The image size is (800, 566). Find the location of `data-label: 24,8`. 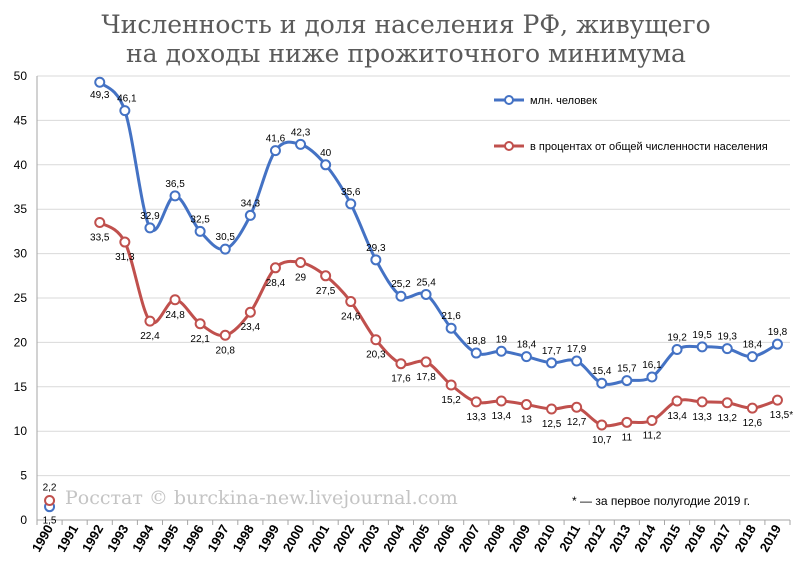

data-label: 24,8 is located at coordinates (175, 315).